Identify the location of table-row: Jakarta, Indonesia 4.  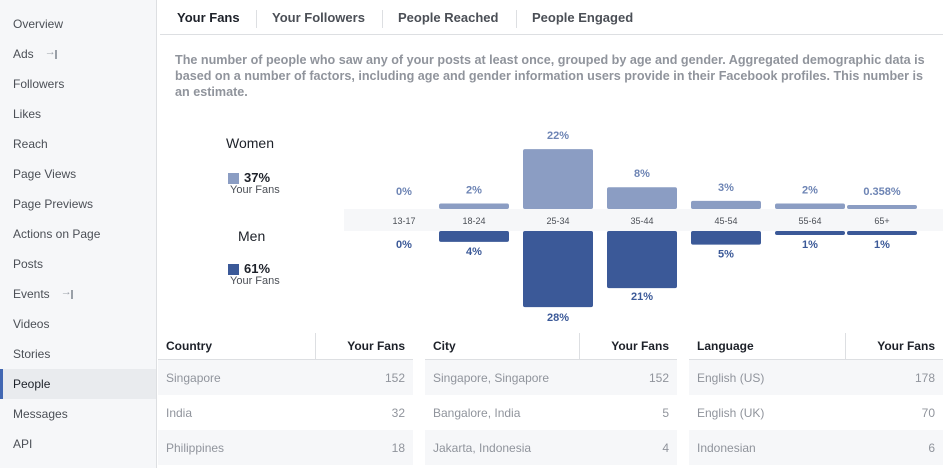
(551, 447).